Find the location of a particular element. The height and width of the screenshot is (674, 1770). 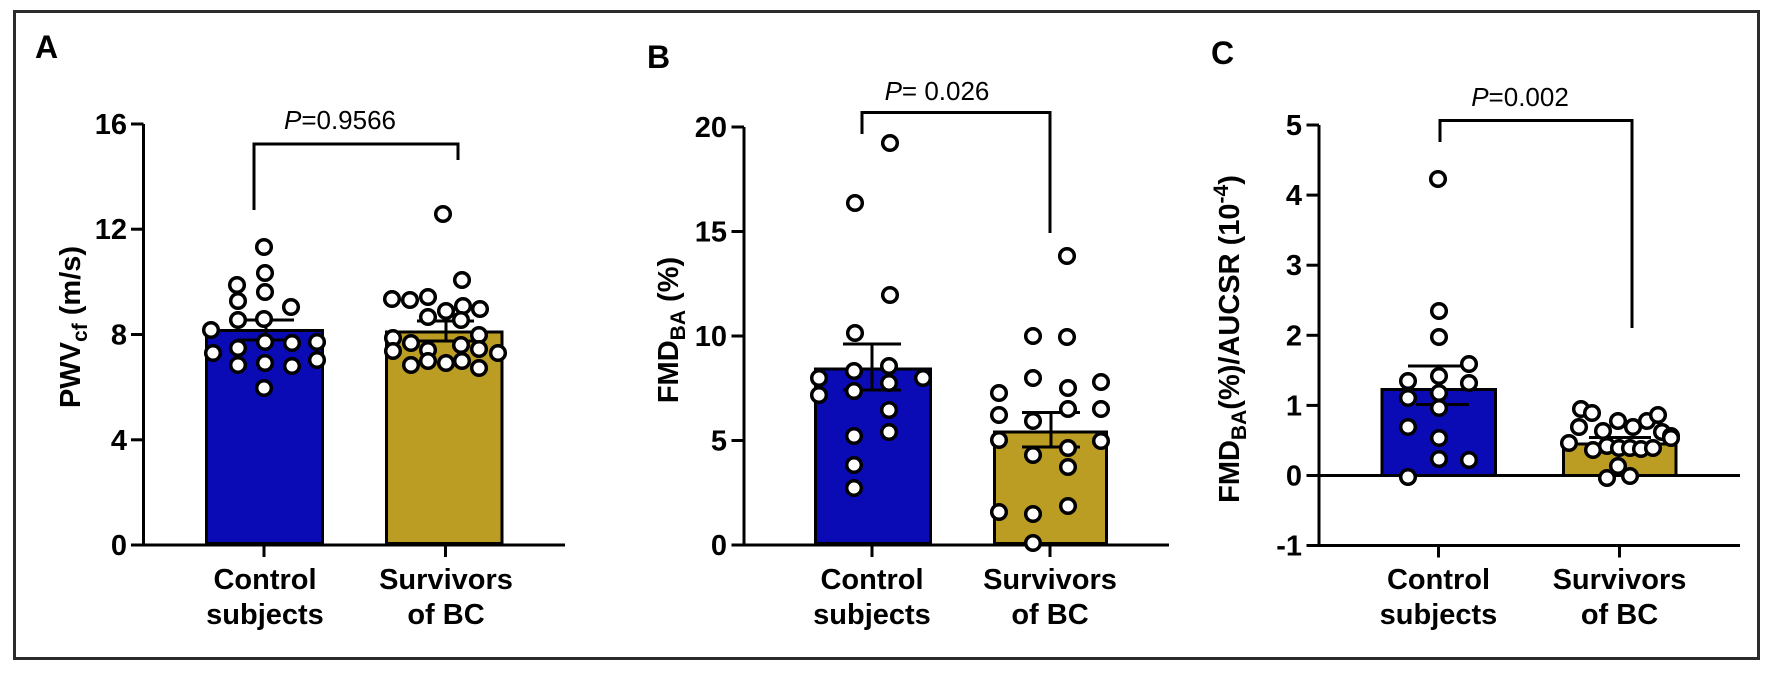

svg-text: 3 is located at coordinates (1294, 266).